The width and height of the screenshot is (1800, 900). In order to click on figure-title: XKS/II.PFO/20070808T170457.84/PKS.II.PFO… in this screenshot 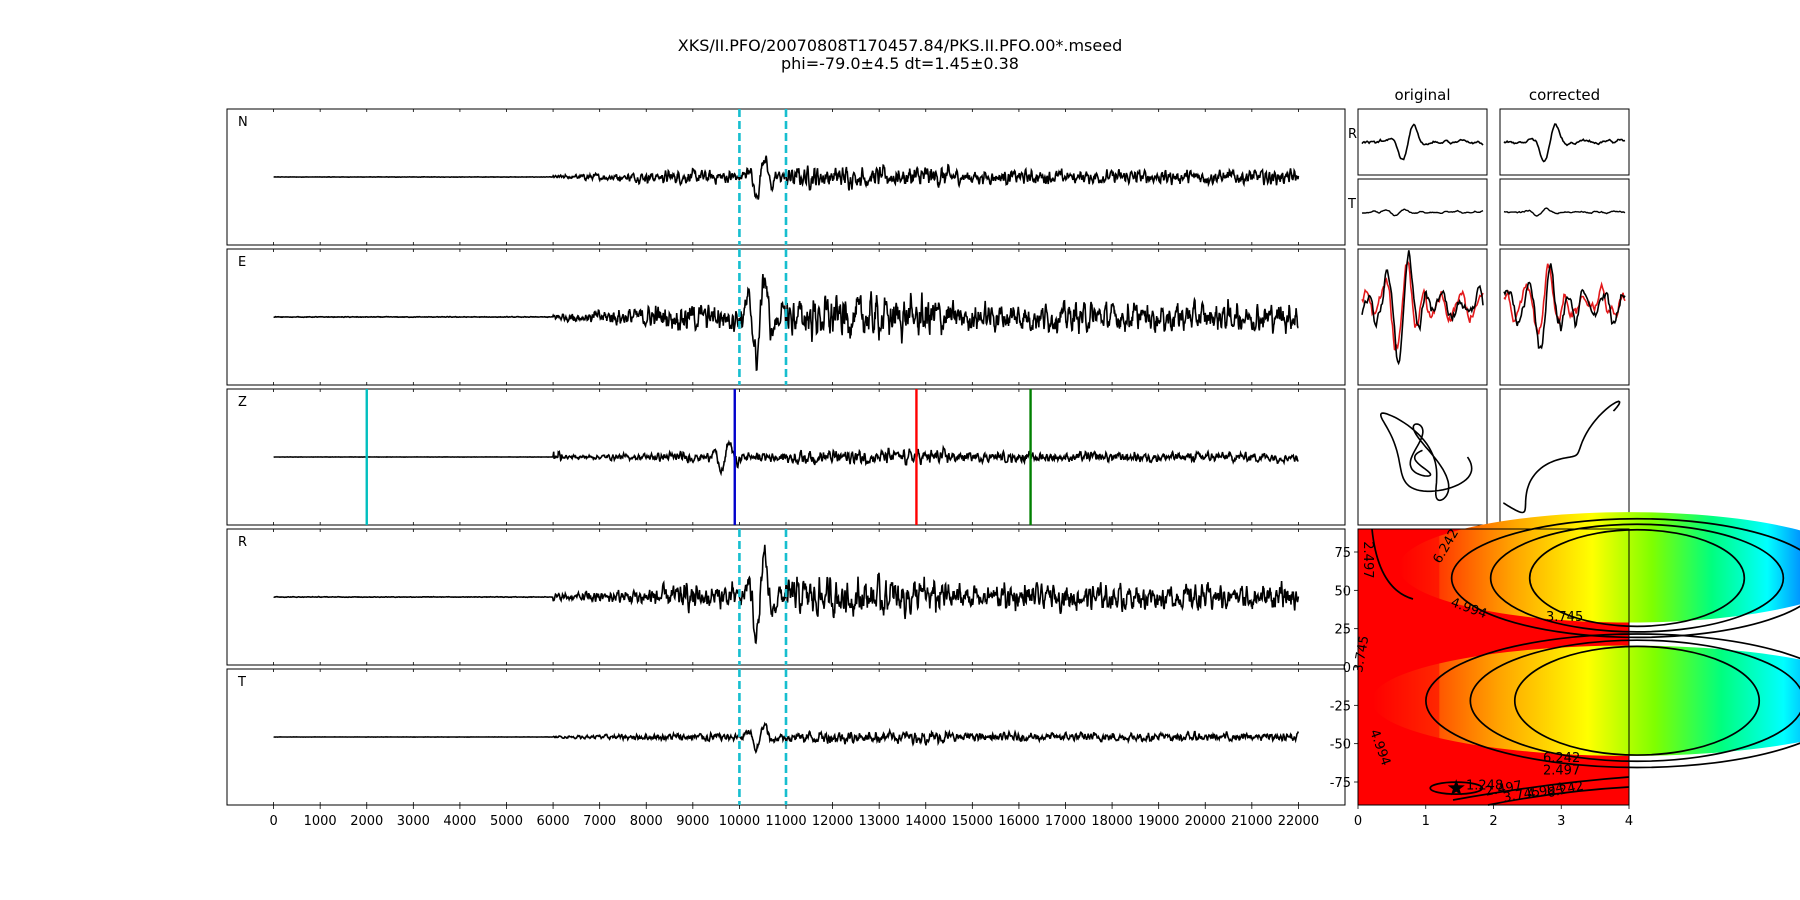, I will do `click(900, 45)`.